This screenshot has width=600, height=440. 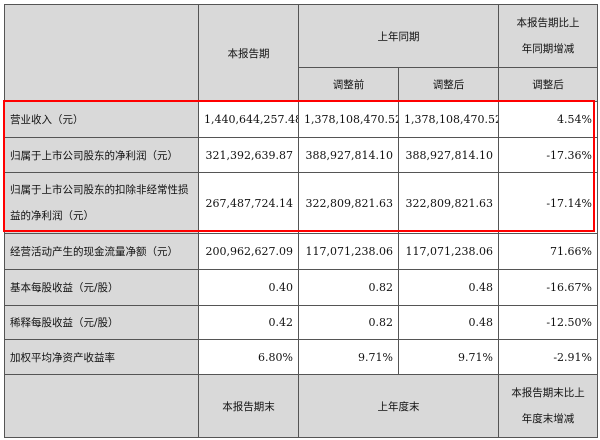 I want to click on row-label: 归属于上市公司股东的扣除非经常性损益的净利润（元）, so click(x=101, y=203).